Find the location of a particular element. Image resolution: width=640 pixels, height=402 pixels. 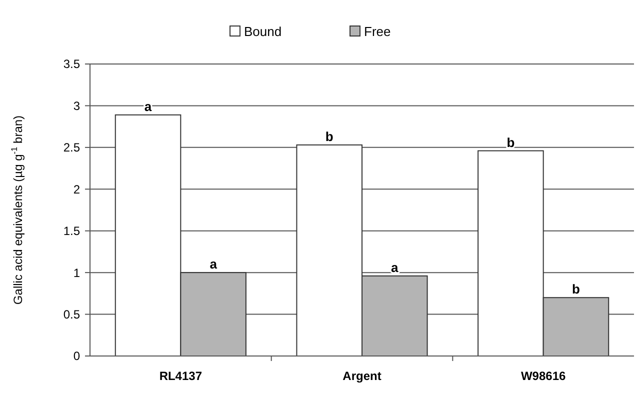

x-tick-label: RL4137 is located at coordinates (180, 376).